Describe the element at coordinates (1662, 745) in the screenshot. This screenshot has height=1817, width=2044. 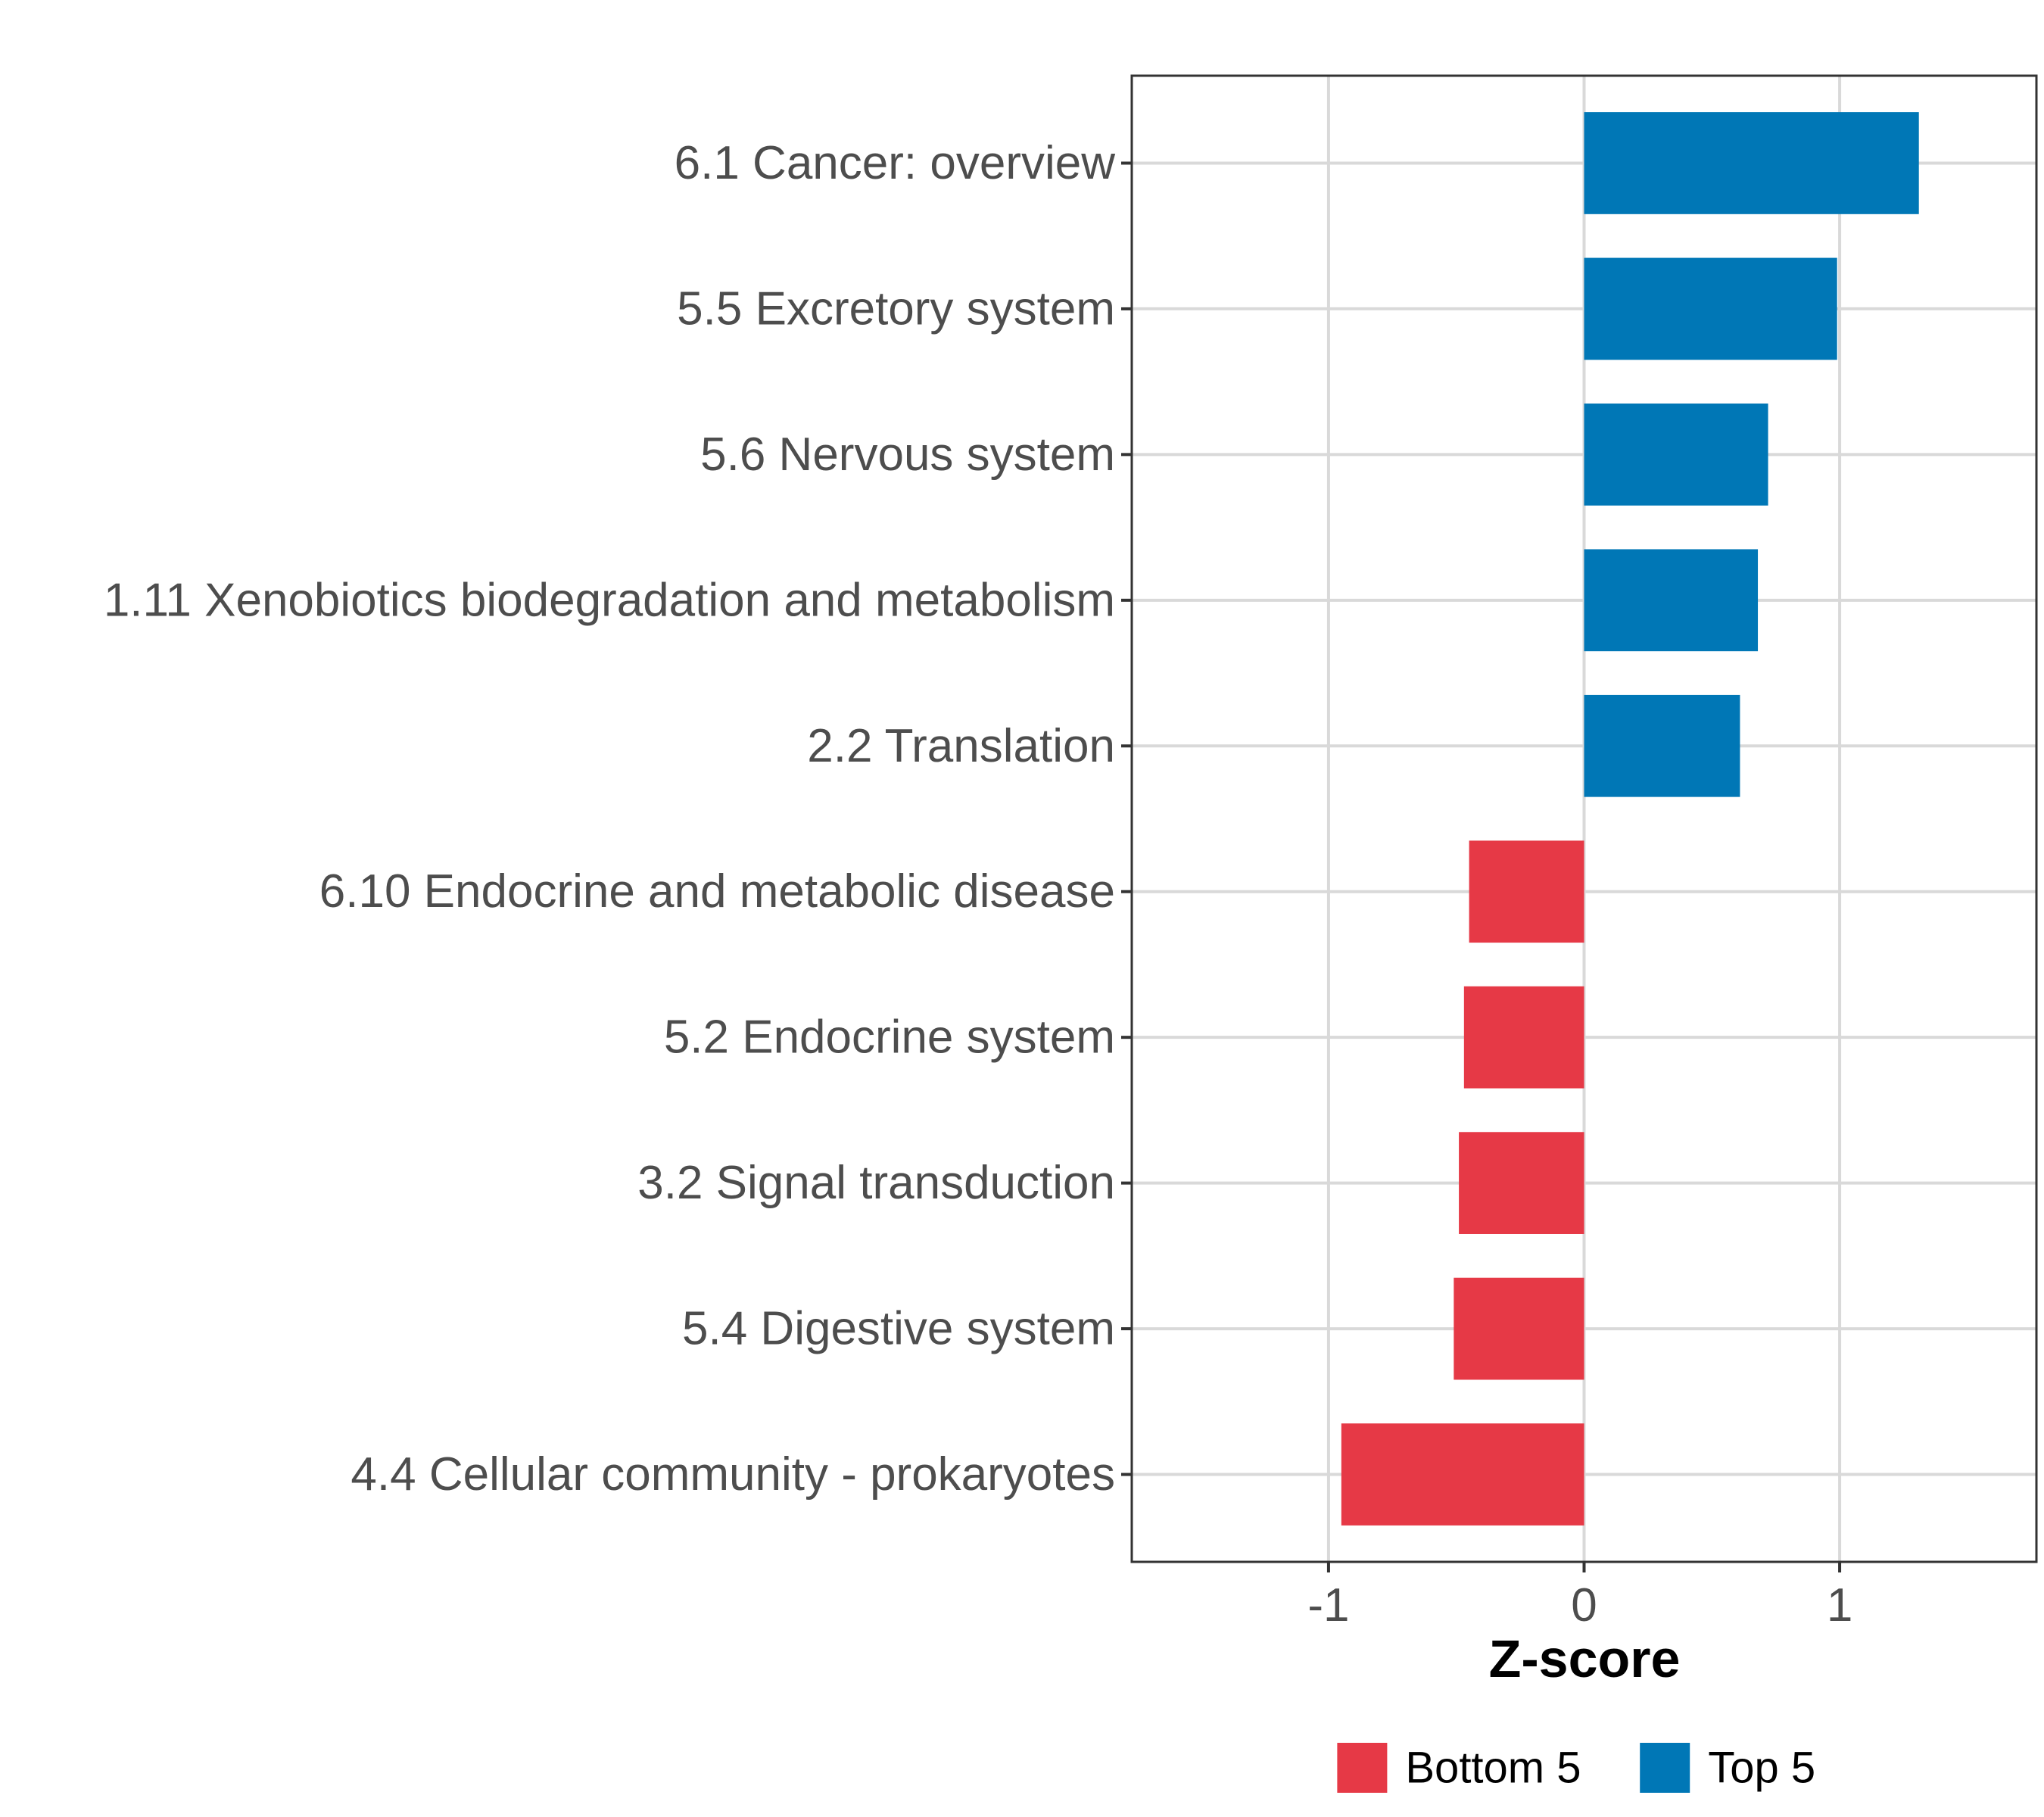
I see `bar-2-2-translation` at that location.